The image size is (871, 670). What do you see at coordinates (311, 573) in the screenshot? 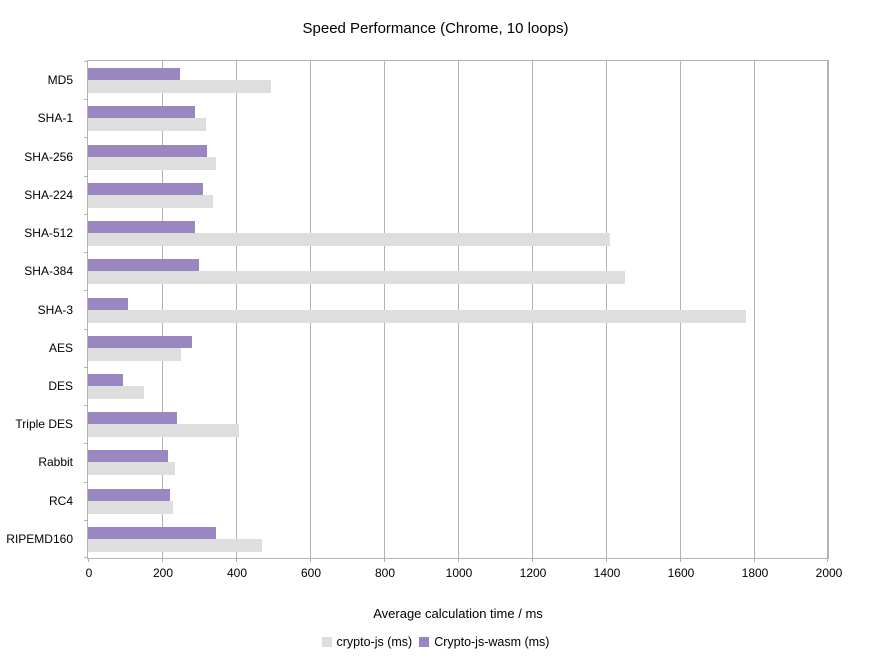
I see `x-axis-tick-label: 600` at bounding box center [311, 573].